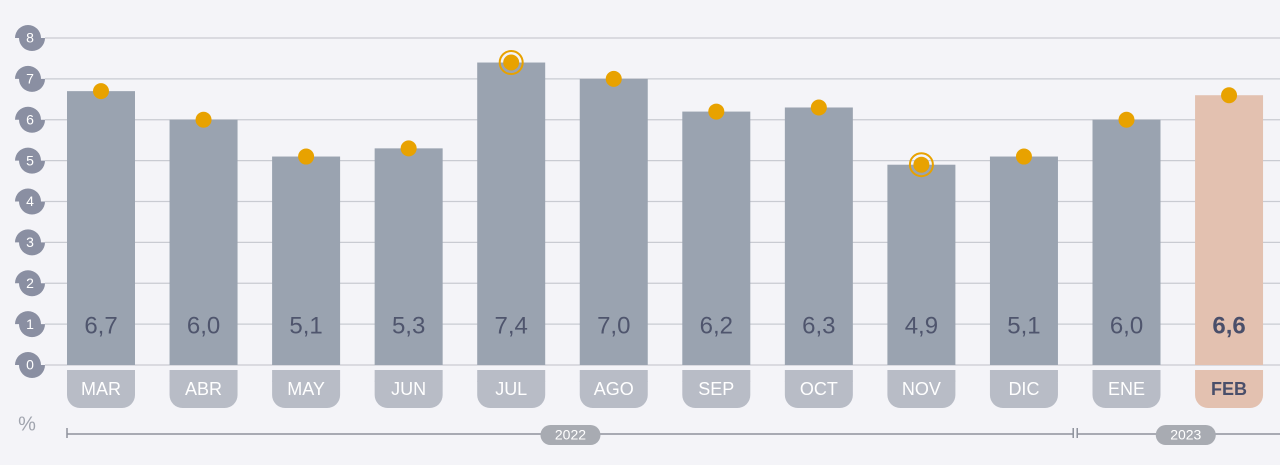 The width and height of the screenshot is (1280, 465). I want to click on y-tick-label: 6, so click(30, 119).